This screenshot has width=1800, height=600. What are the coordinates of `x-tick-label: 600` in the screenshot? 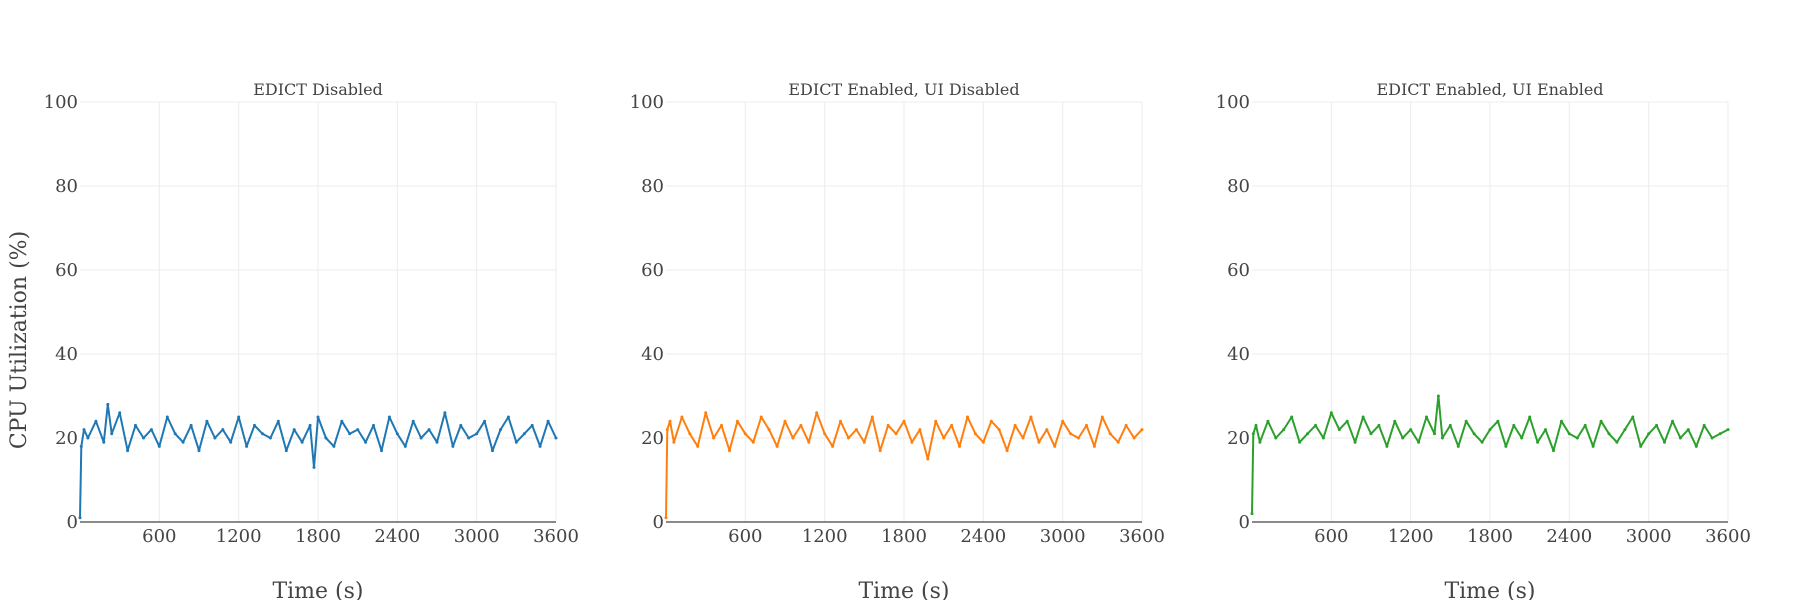 It's located at (159, 536).